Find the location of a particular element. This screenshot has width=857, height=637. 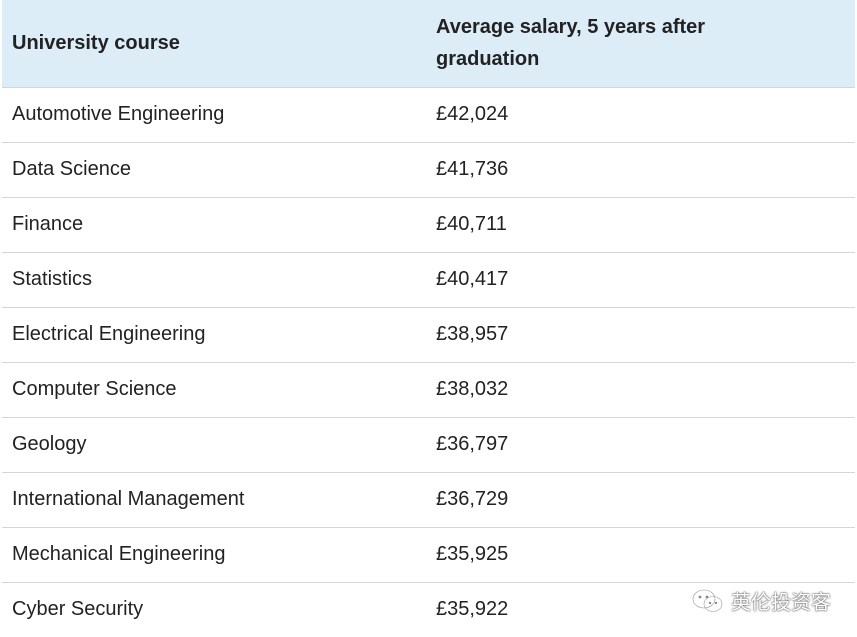

watermark: 英伦投资客 is located at coordinates (761, 600).